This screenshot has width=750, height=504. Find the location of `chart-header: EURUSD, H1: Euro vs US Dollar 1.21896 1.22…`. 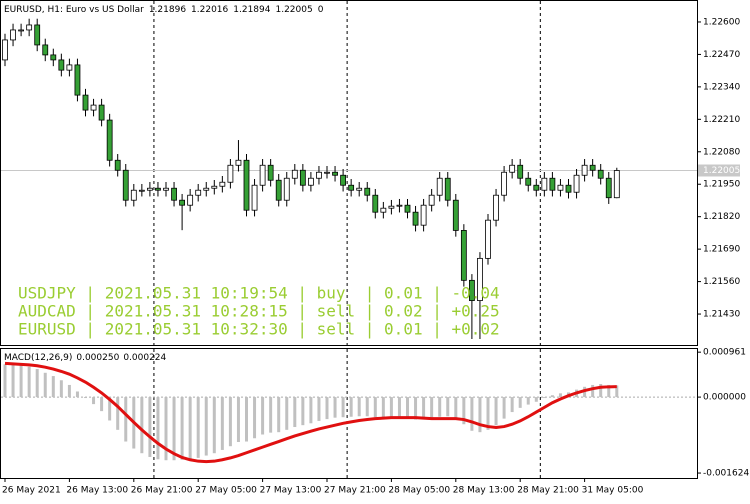

chart-header: EURUSD, H1: Euro vs US Dollar 1.21896 1.22… is located at coordinates (164, 10).